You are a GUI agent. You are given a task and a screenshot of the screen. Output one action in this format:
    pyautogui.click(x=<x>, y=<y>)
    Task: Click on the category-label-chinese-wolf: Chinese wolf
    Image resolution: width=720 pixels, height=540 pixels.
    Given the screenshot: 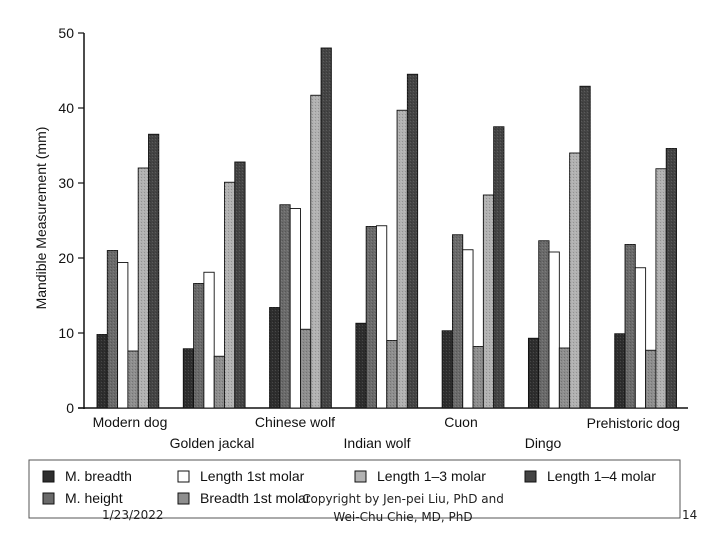 What is the action you would take?
    pyautogui.click(x=295, y=422)
    